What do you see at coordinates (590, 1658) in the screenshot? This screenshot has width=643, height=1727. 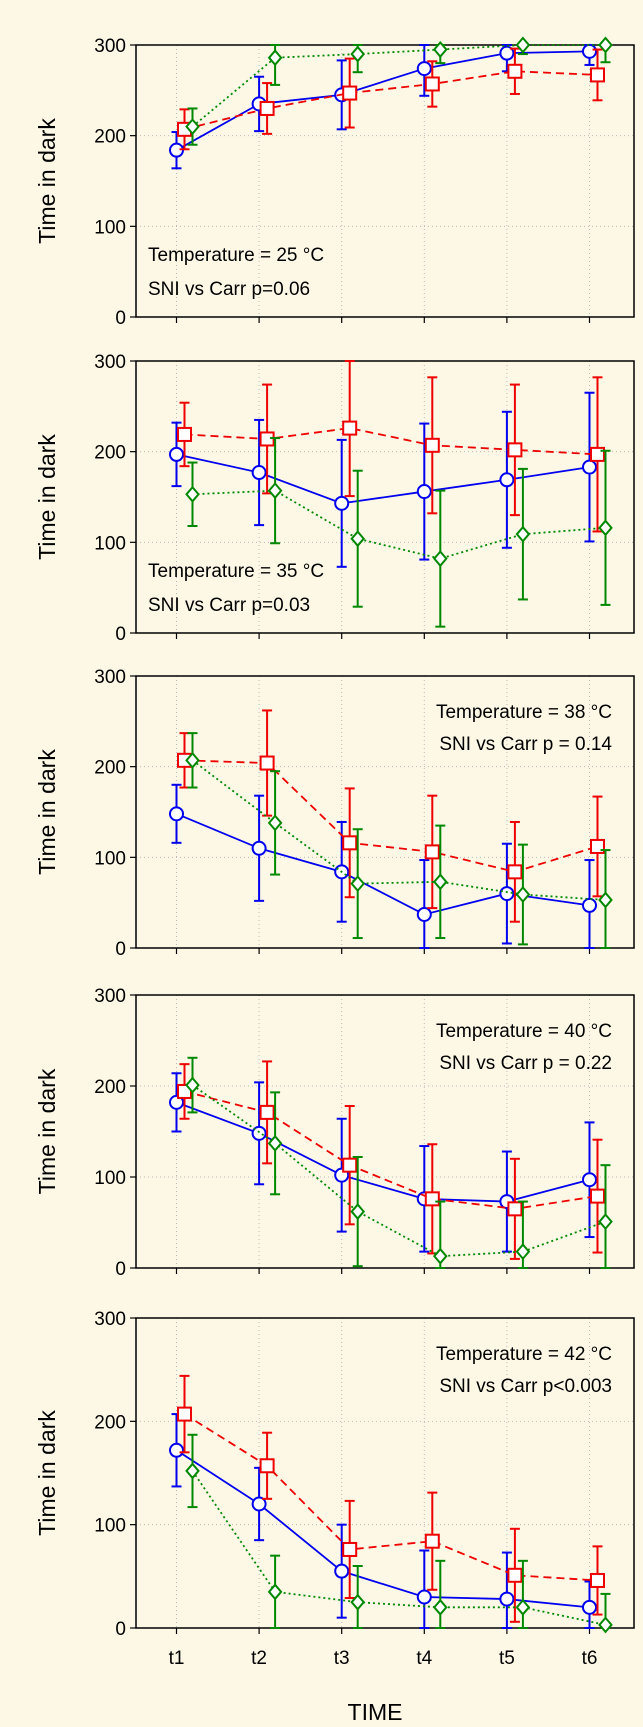 I see `x-tick-label: t6` at bounding box center [590, 1658].